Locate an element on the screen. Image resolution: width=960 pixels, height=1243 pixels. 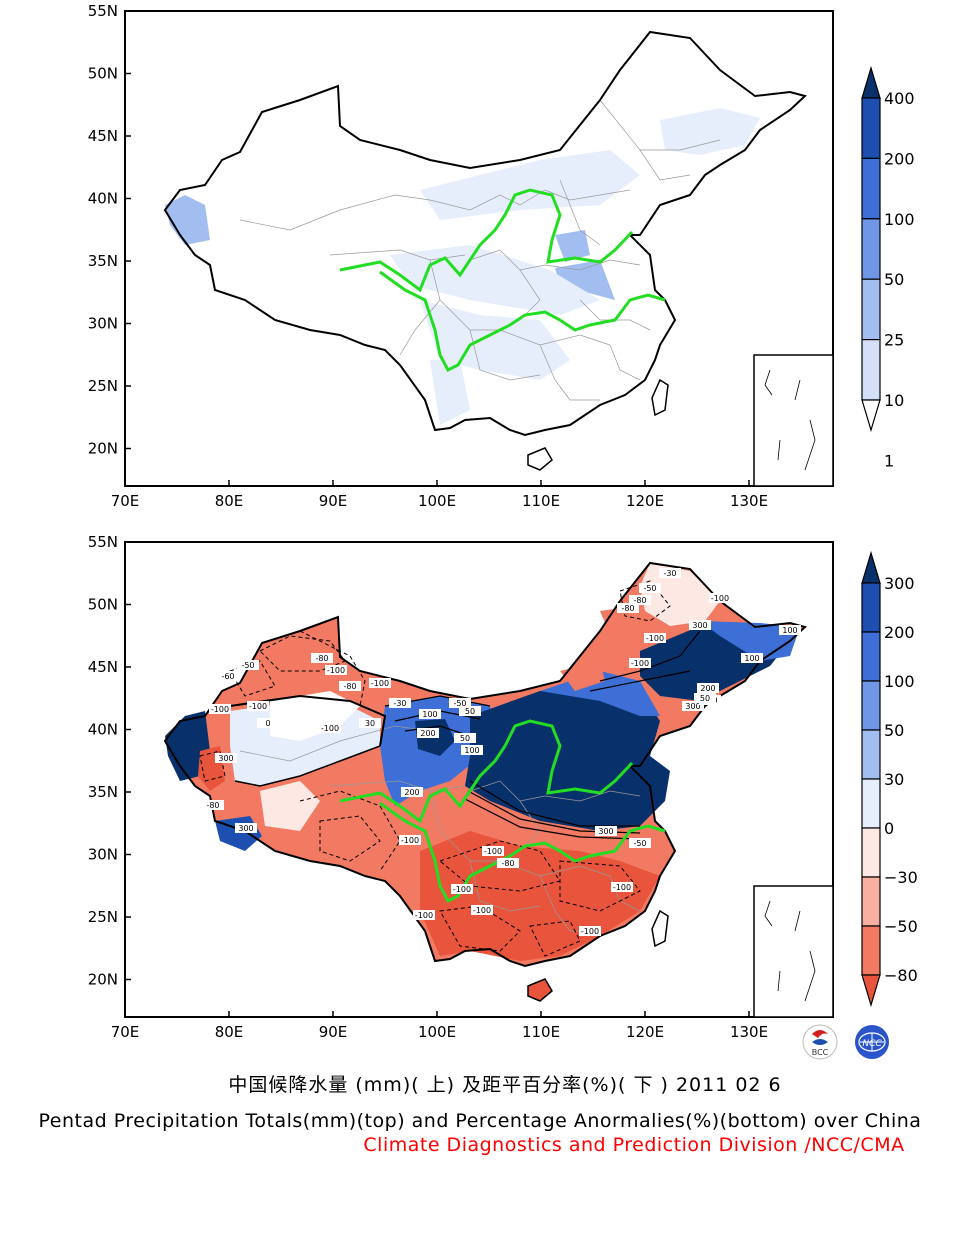
top-province-borders is located at coordinates (480, 250).